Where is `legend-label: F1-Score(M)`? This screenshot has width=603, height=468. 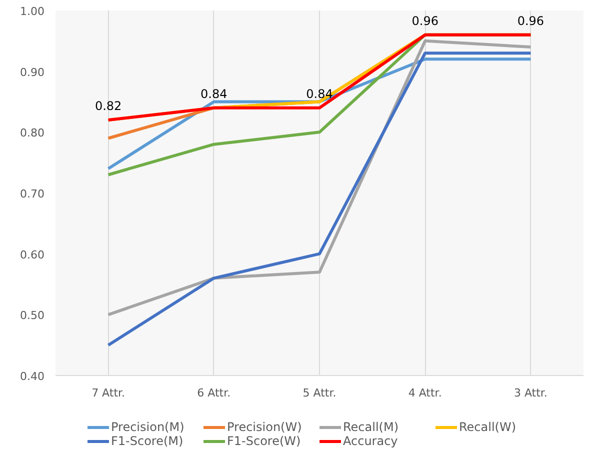
legend-label: F1-Score(M) is located at coordinates (147, 441).